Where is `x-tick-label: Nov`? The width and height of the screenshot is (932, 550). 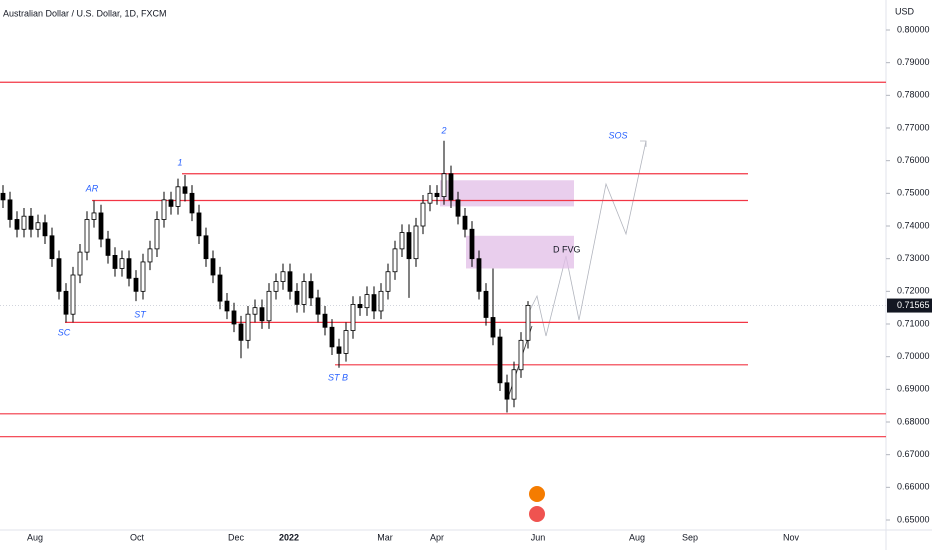 x-tick-label: Nov is located at coordinates (791, 537).